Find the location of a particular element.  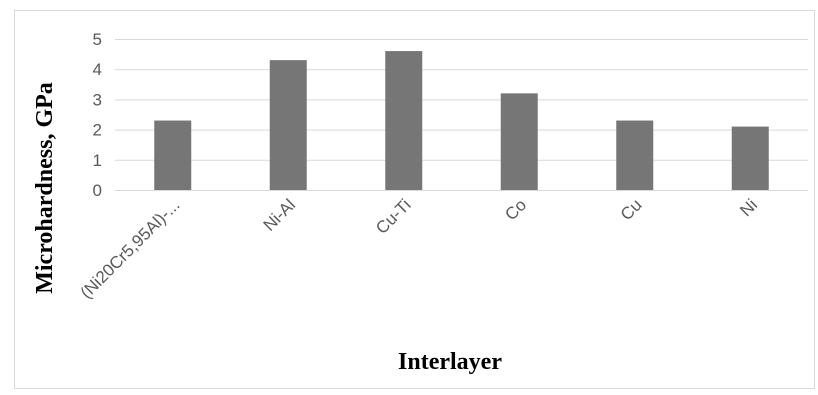

y-tick-label: 4 is located at coordinates (97, 69).